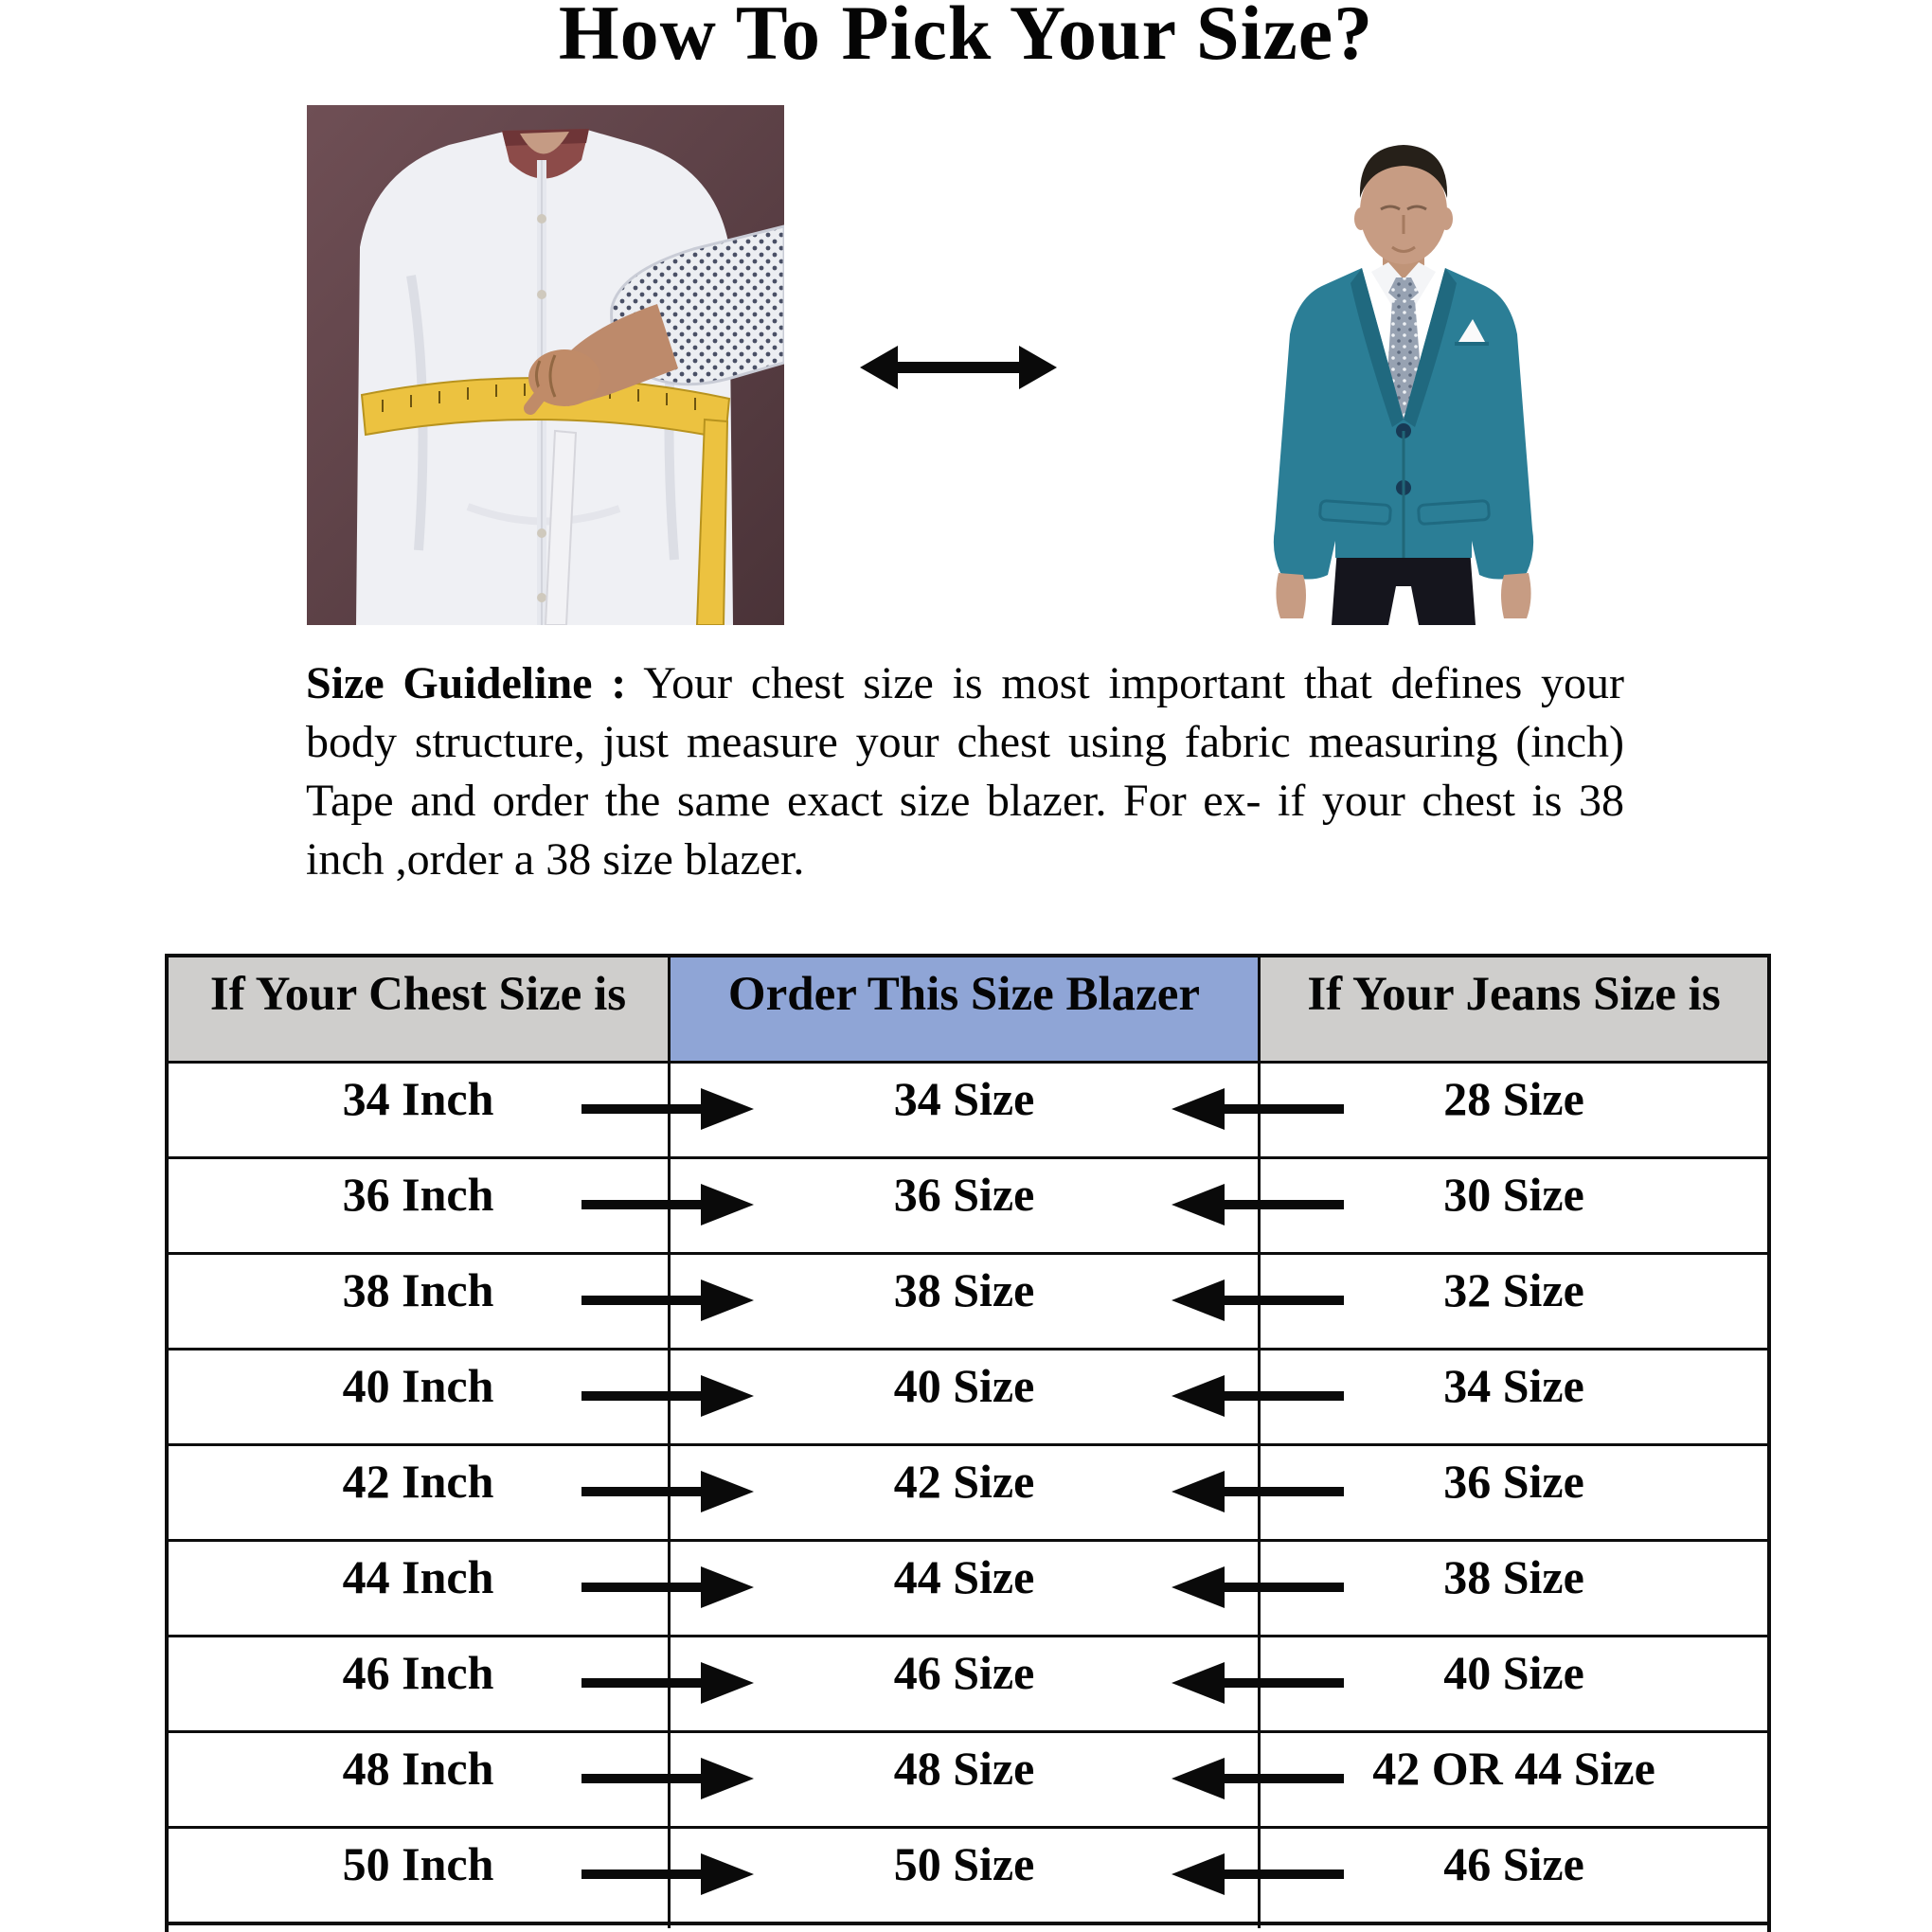 The width and height of the screenshot is (1932, 1932). I want to click on header-blazer-size: Order This Size Blazer, so click(963, 1009).